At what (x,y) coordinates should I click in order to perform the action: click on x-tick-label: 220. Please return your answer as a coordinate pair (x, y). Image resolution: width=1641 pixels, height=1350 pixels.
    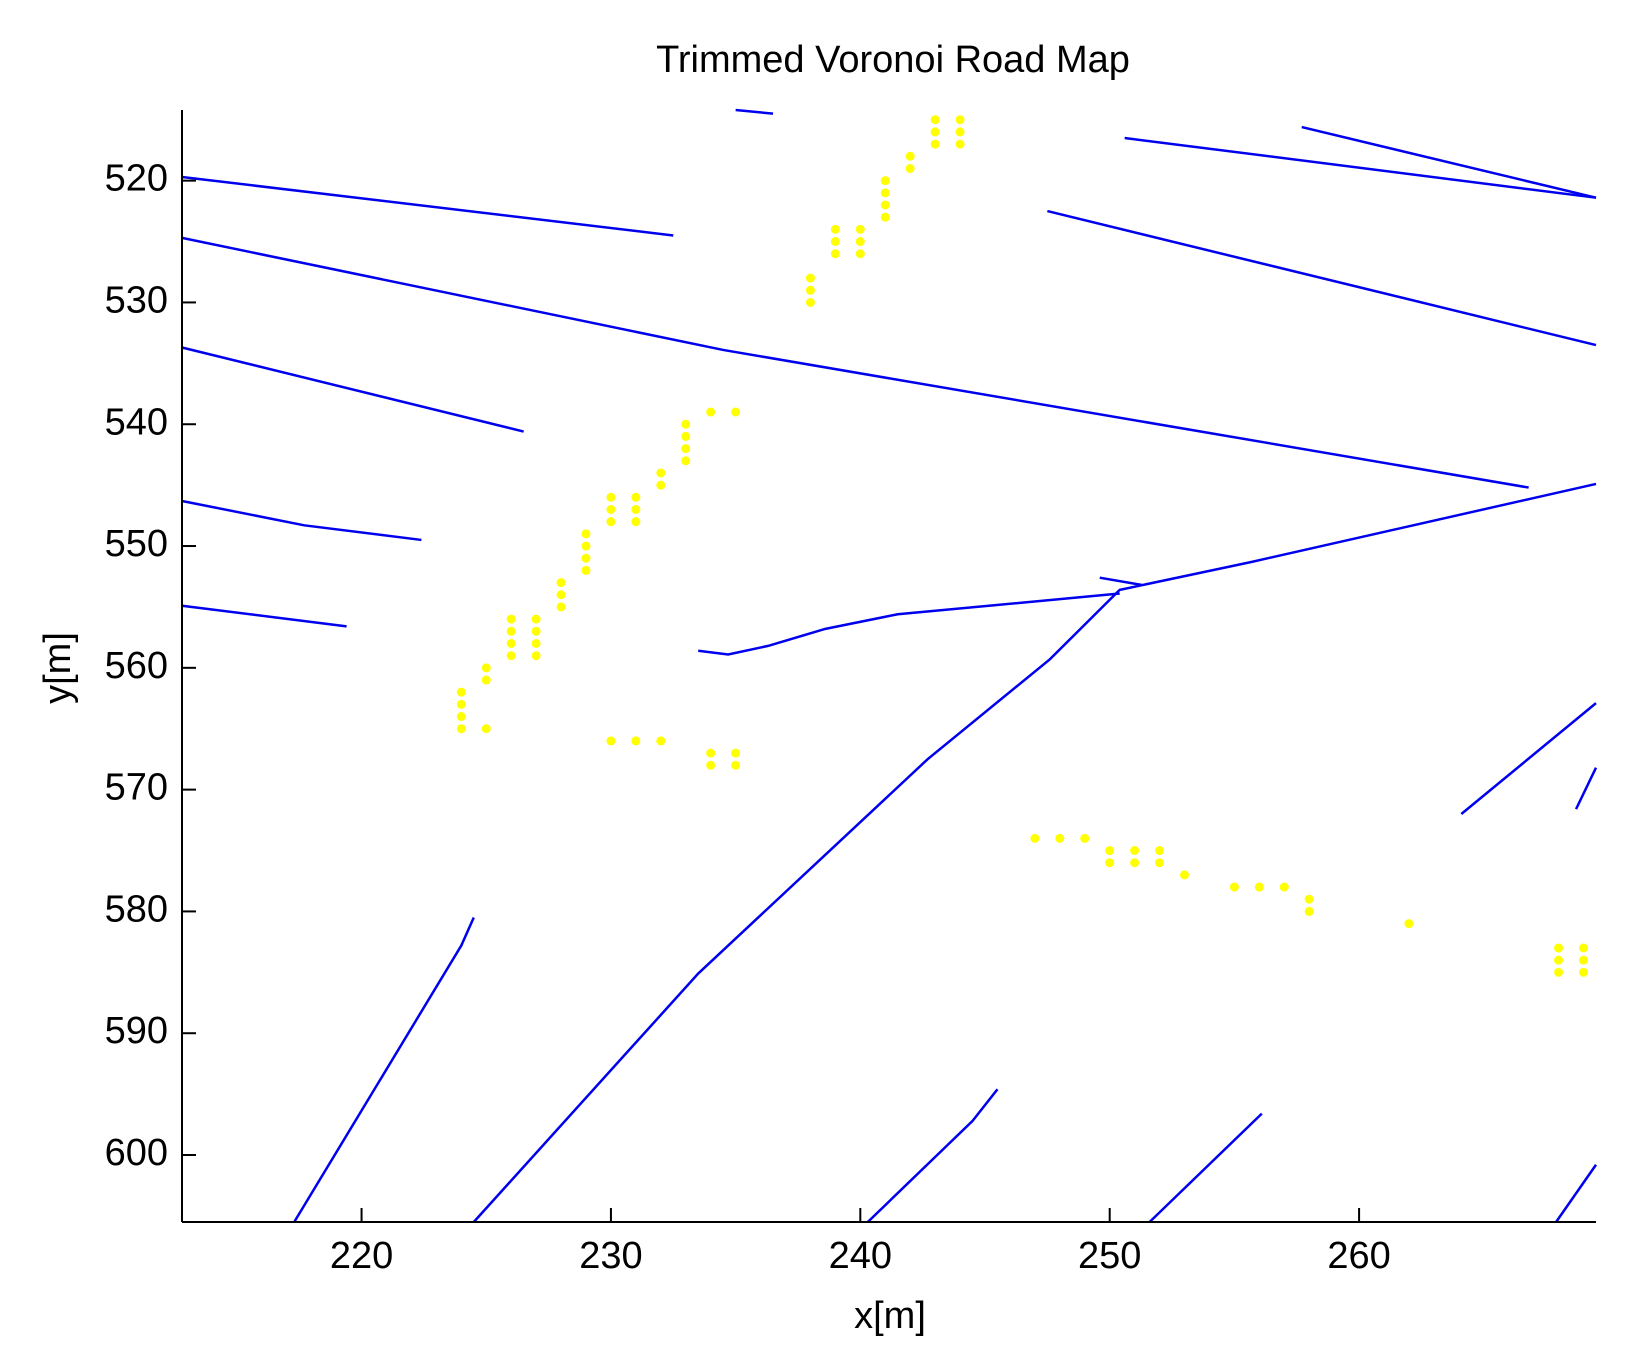
    Looking at the image, I should click on (361, 1256).